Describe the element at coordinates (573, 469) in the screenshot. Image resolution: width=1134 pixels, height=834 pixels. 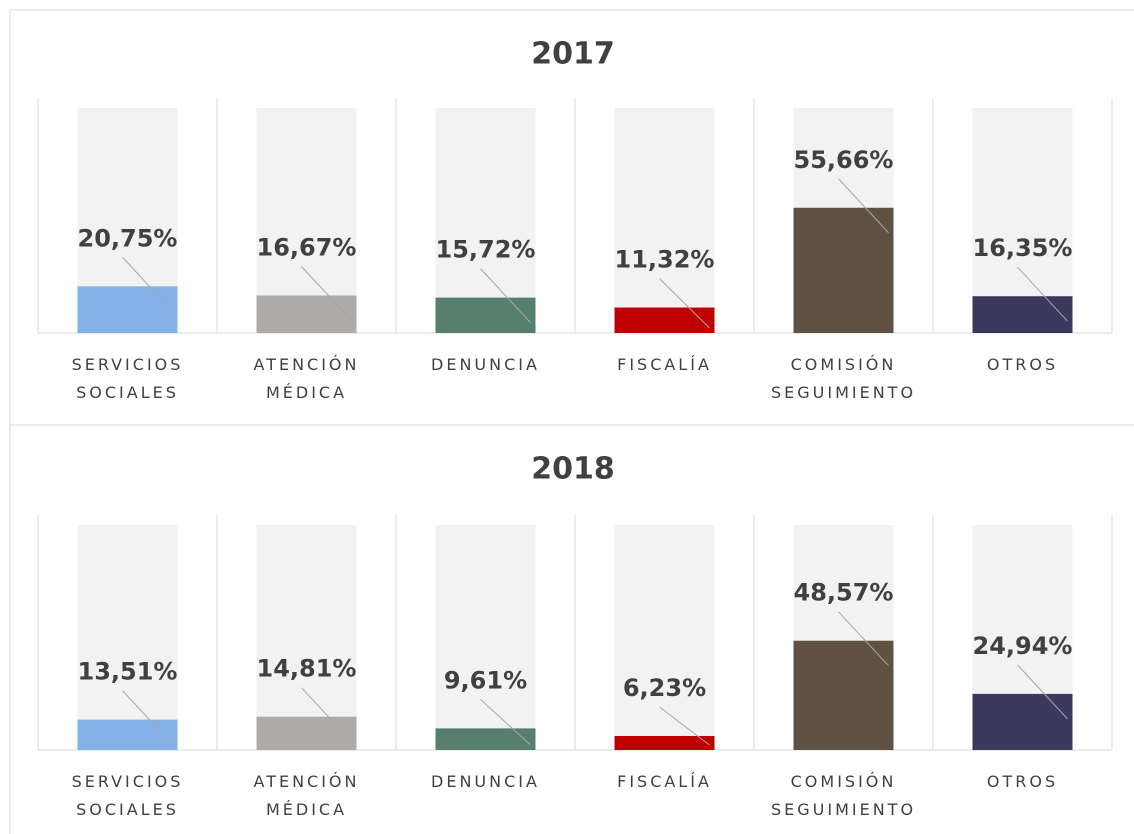
I see `chart-title: 2018` at that location.